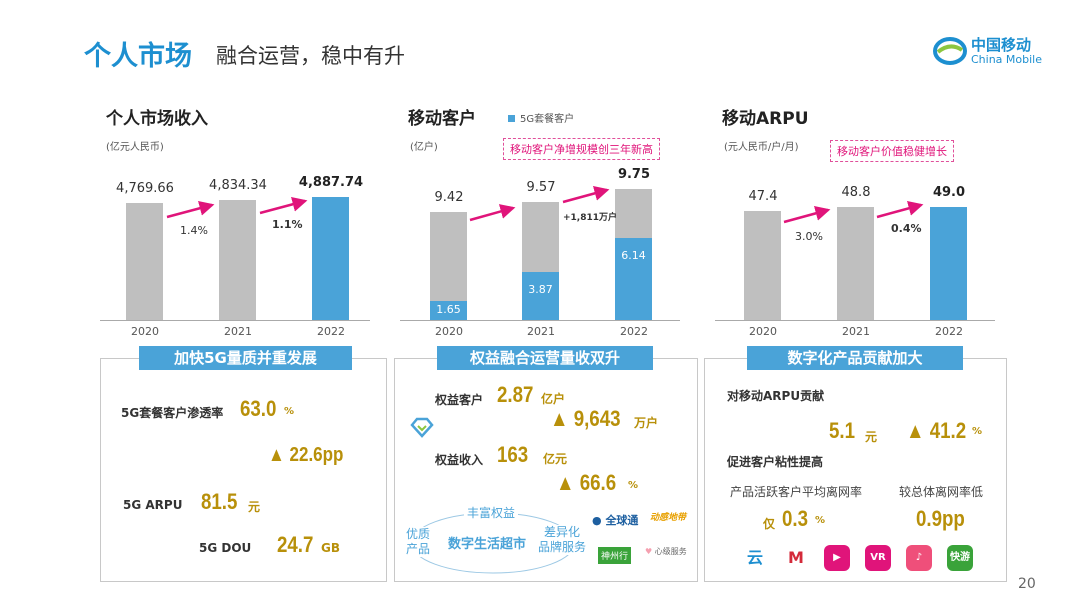 Image resolution: width=1080 pixels, height=608 pixels. I want to click on ring-right: 差异化 品牌服务, so click(562, 540).